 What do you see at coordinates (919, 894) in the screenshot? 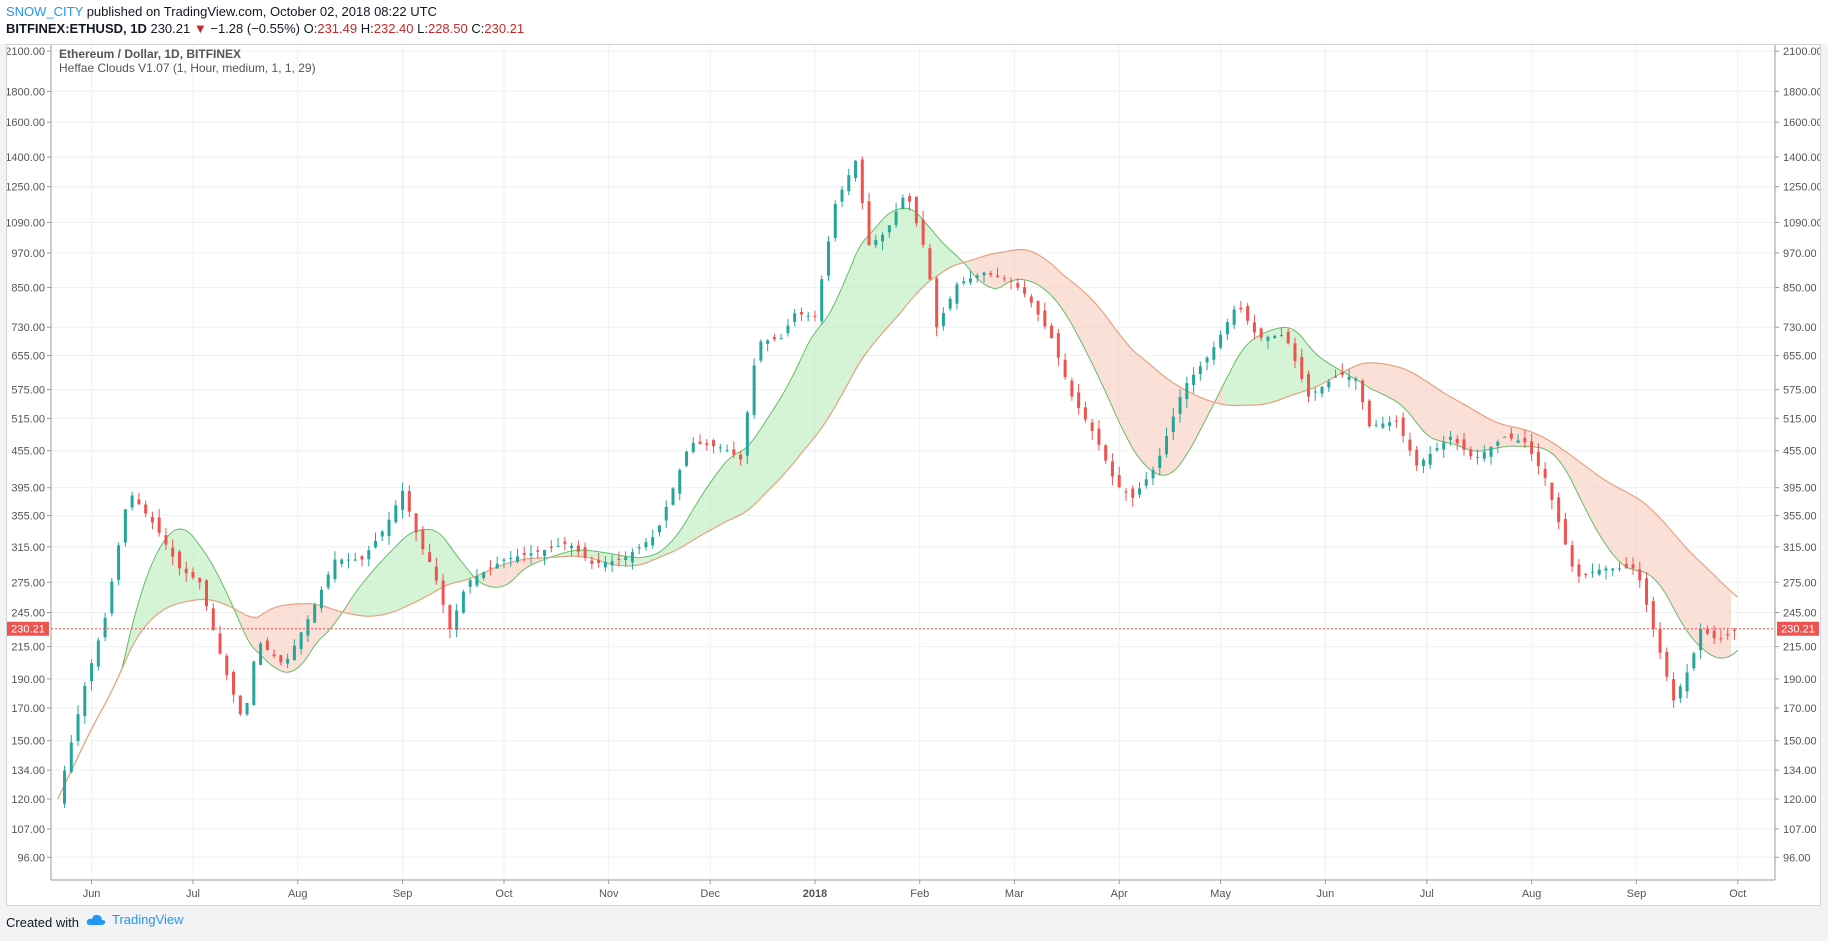
I see `x-tick-label: Feb` at bounding box center [919, 894].